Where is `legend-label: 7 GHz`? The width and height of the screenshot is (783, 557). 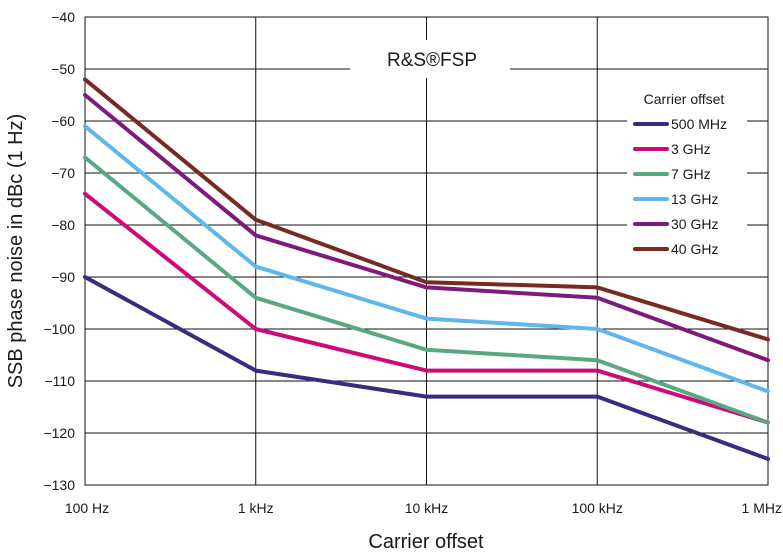 legend-label: 7 GHz is located at coordinates (691, 174).